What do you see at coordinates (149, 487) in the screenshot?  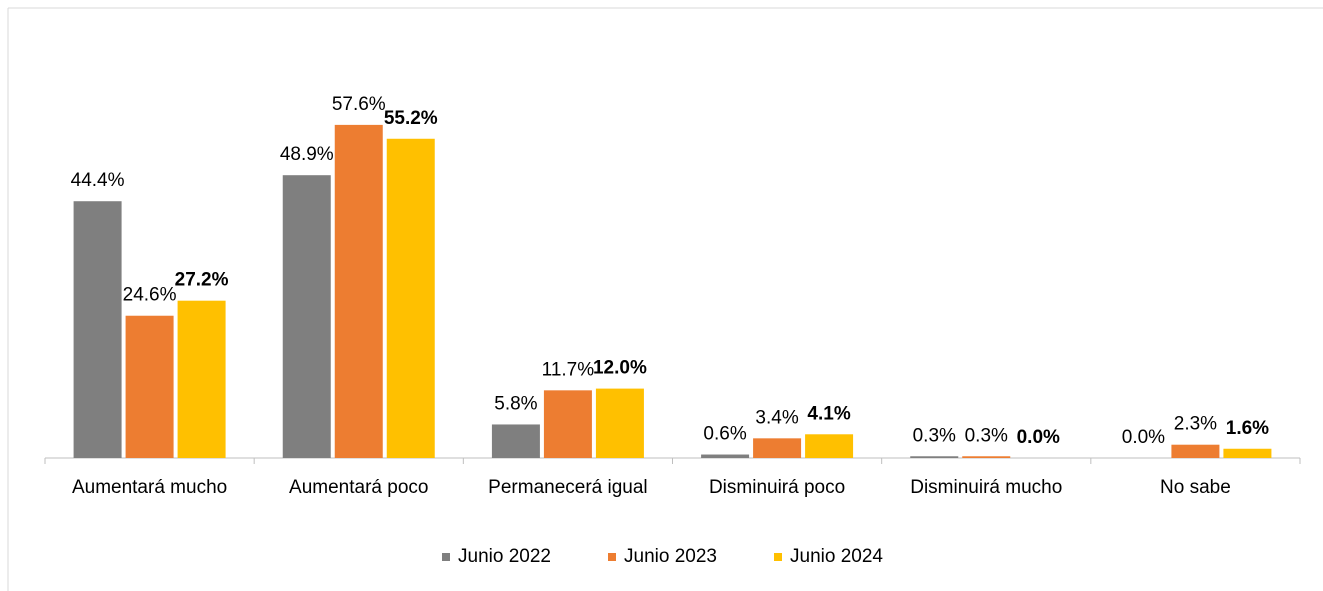 I see `x-tick-label: Aumentará mucho` at bounding box center [149, 487].